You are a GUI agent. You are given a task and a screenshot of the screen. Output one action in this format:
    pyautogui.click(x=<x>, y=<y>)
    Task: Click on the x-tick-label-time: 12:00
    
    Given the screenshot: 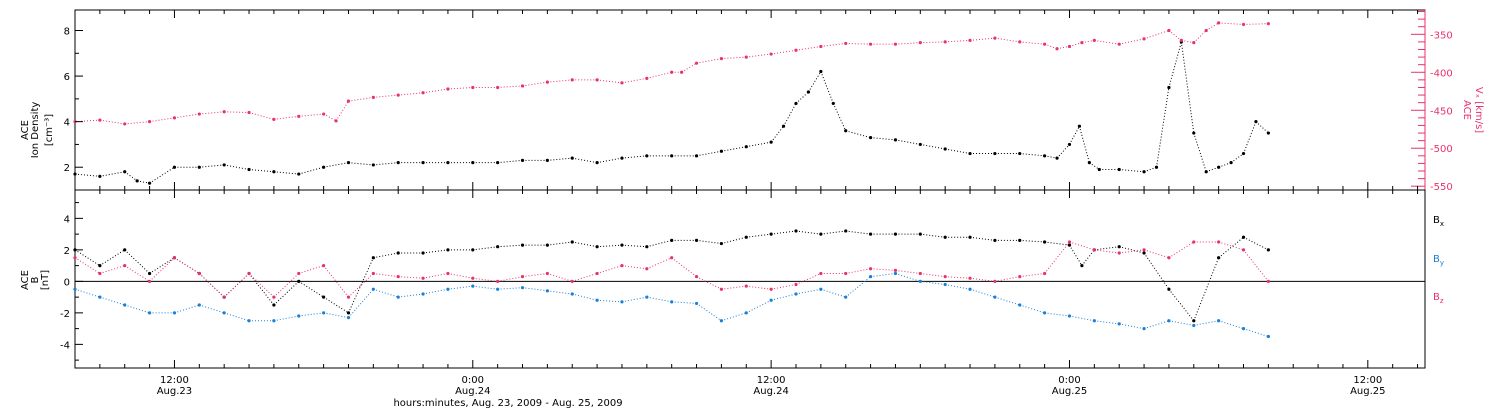 What is the action you would take?
    pyautogui.click(x=771, y=380)
    